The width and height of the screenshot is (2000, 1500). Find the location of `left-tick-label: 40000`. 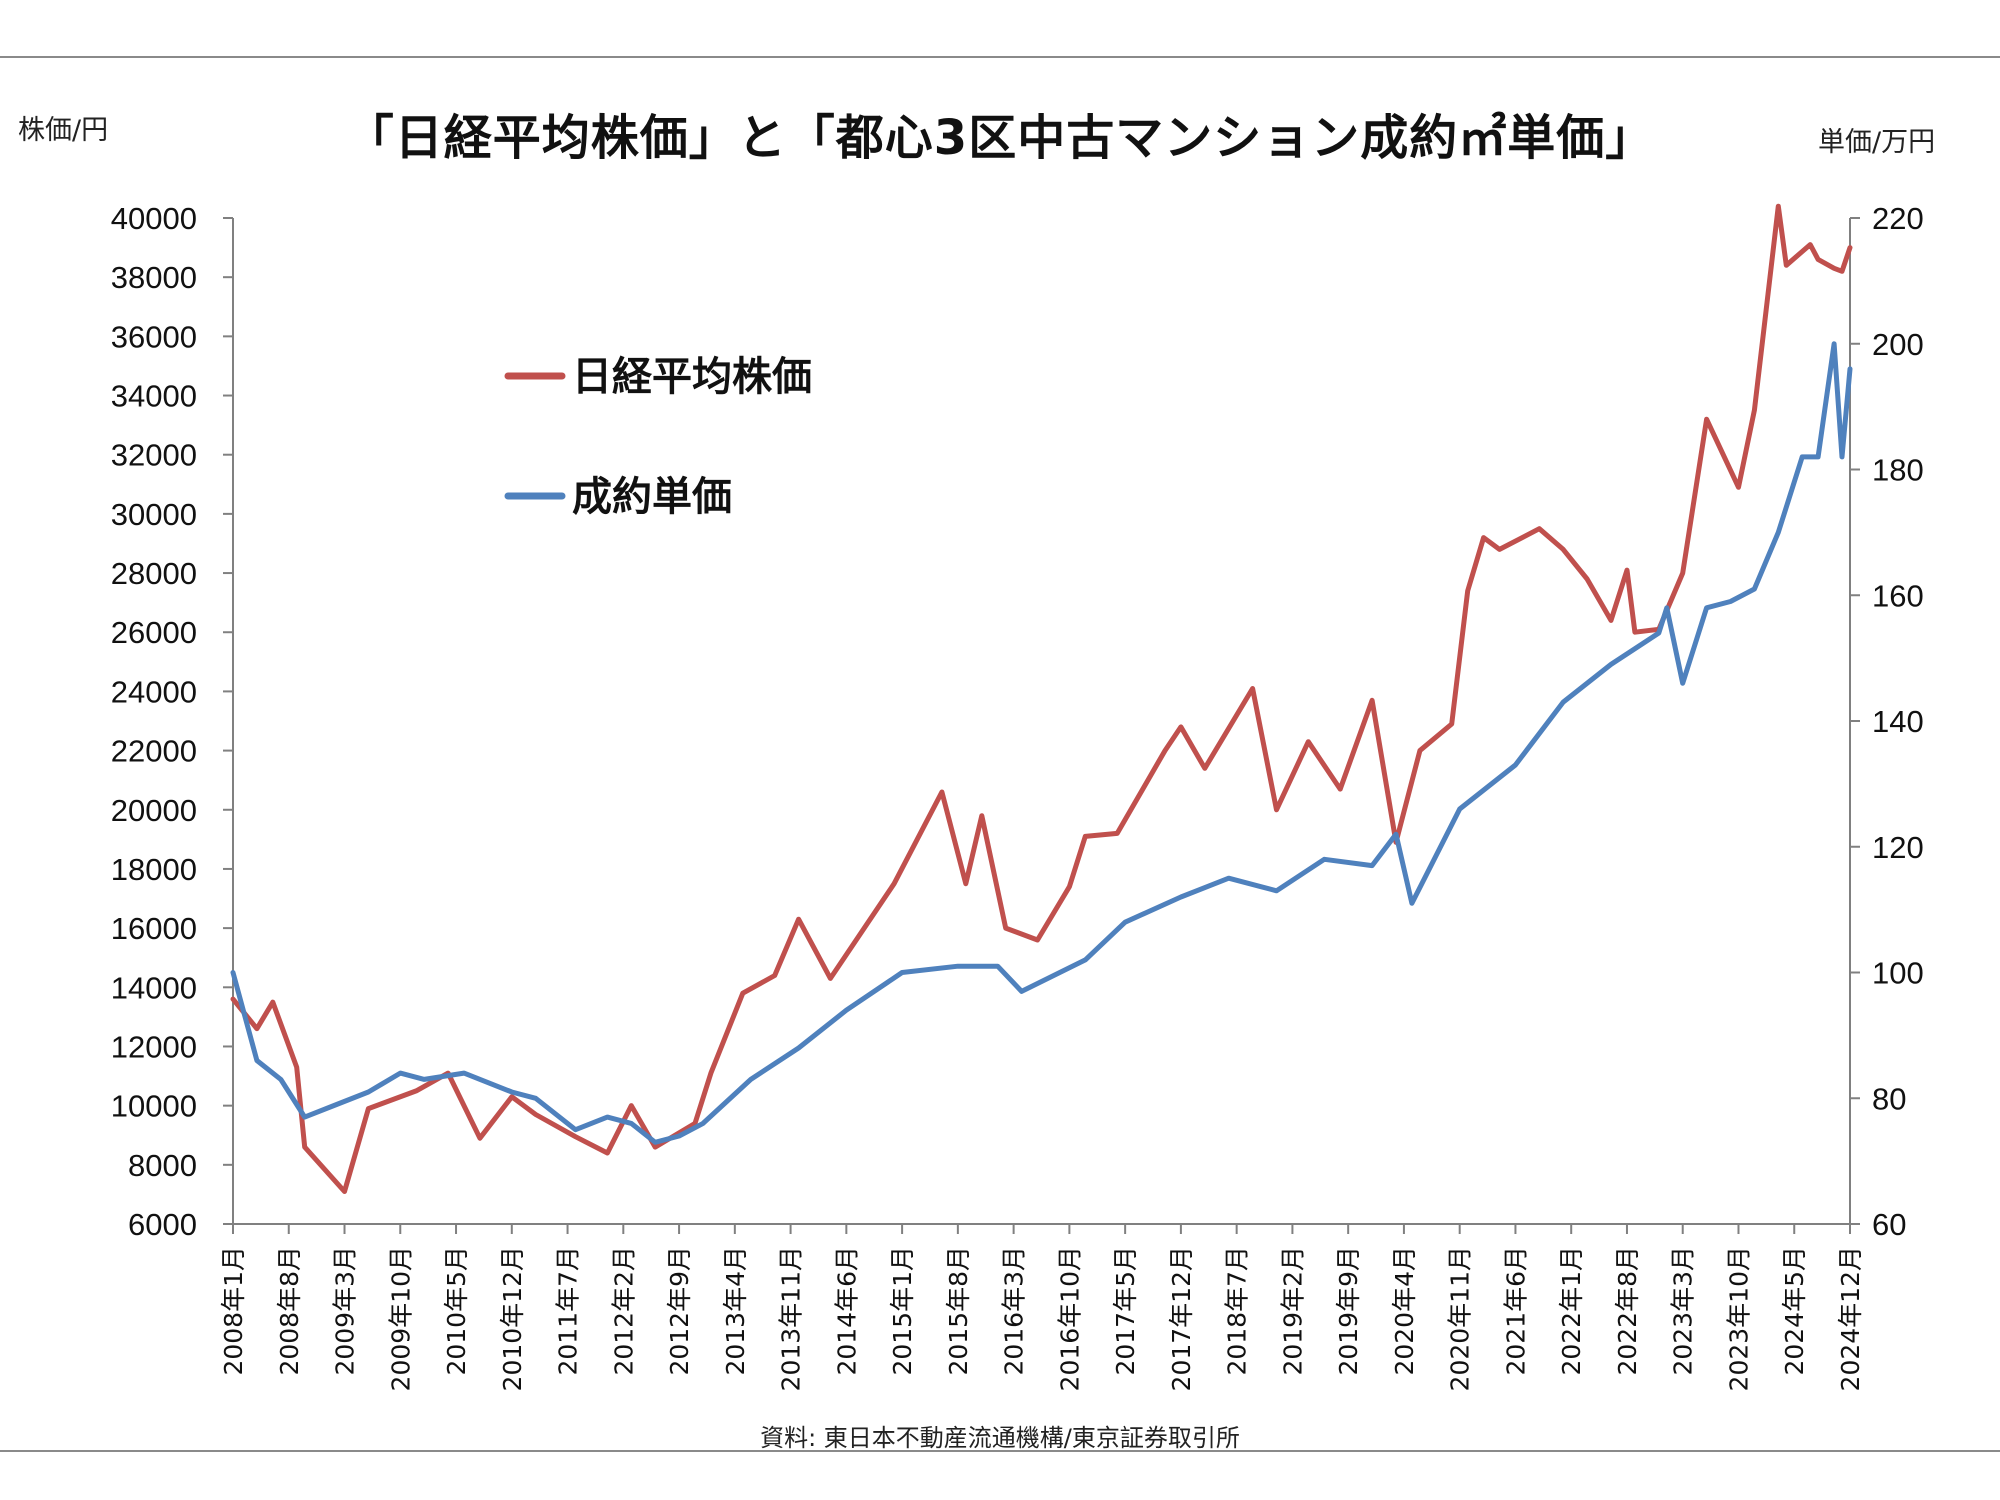

left-tick-label: 40000 is located at coordinates (154, 218).